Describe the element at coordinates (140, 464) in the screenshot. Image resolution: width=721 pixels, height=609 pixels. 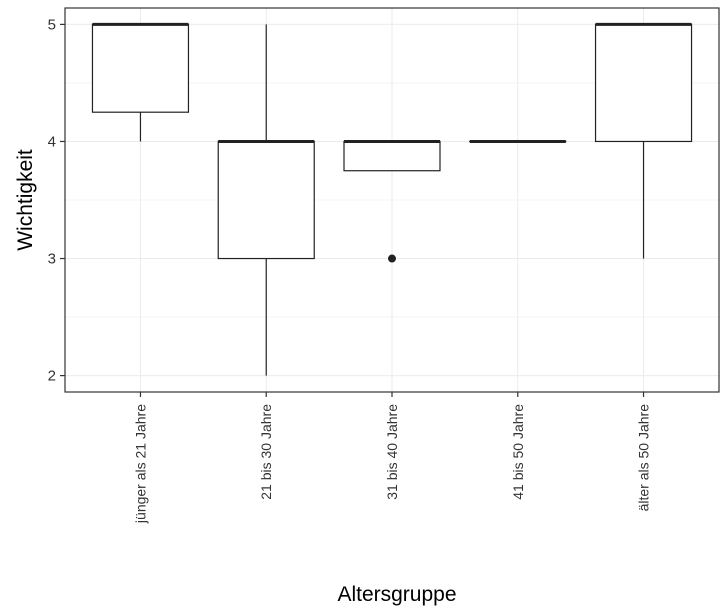
I see `x-tick-label: jünger als 21 Jahre` at that location.